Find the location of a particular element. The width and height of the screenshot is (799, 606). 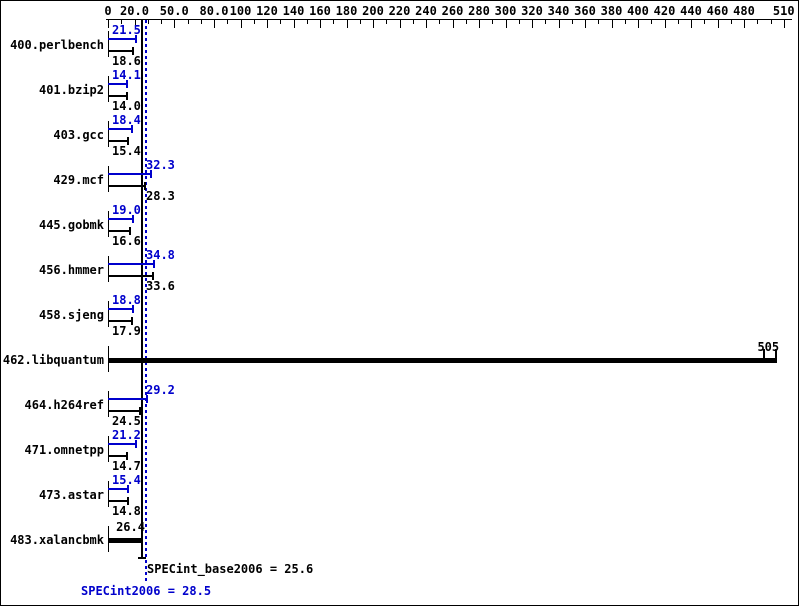

x-axis-tick-label: 300 is located at coordinates (505, 11).